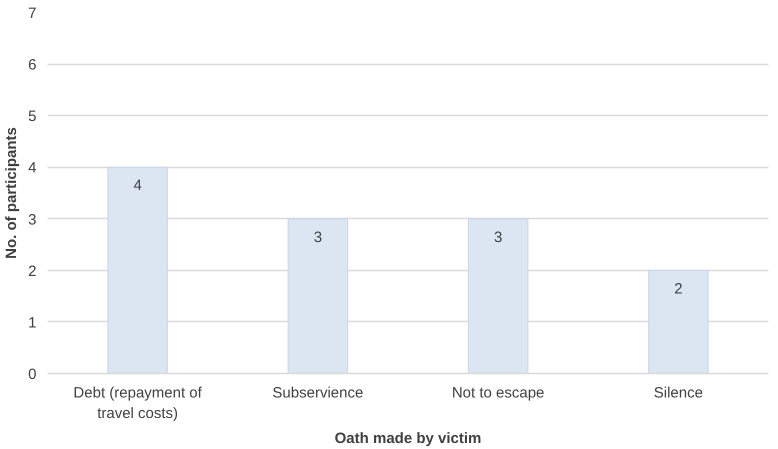 This screenshot has height=449, width=778. Describe the element at coordinates (137, 185) in the screenshot. I see `data-label: 4` at that location.